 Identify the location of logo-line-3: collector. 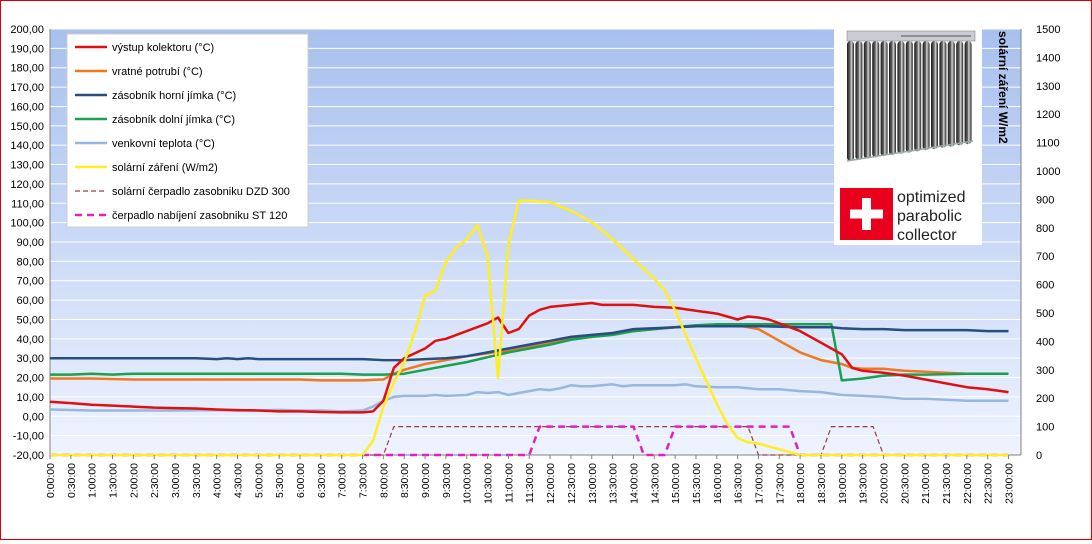
(927, 235).